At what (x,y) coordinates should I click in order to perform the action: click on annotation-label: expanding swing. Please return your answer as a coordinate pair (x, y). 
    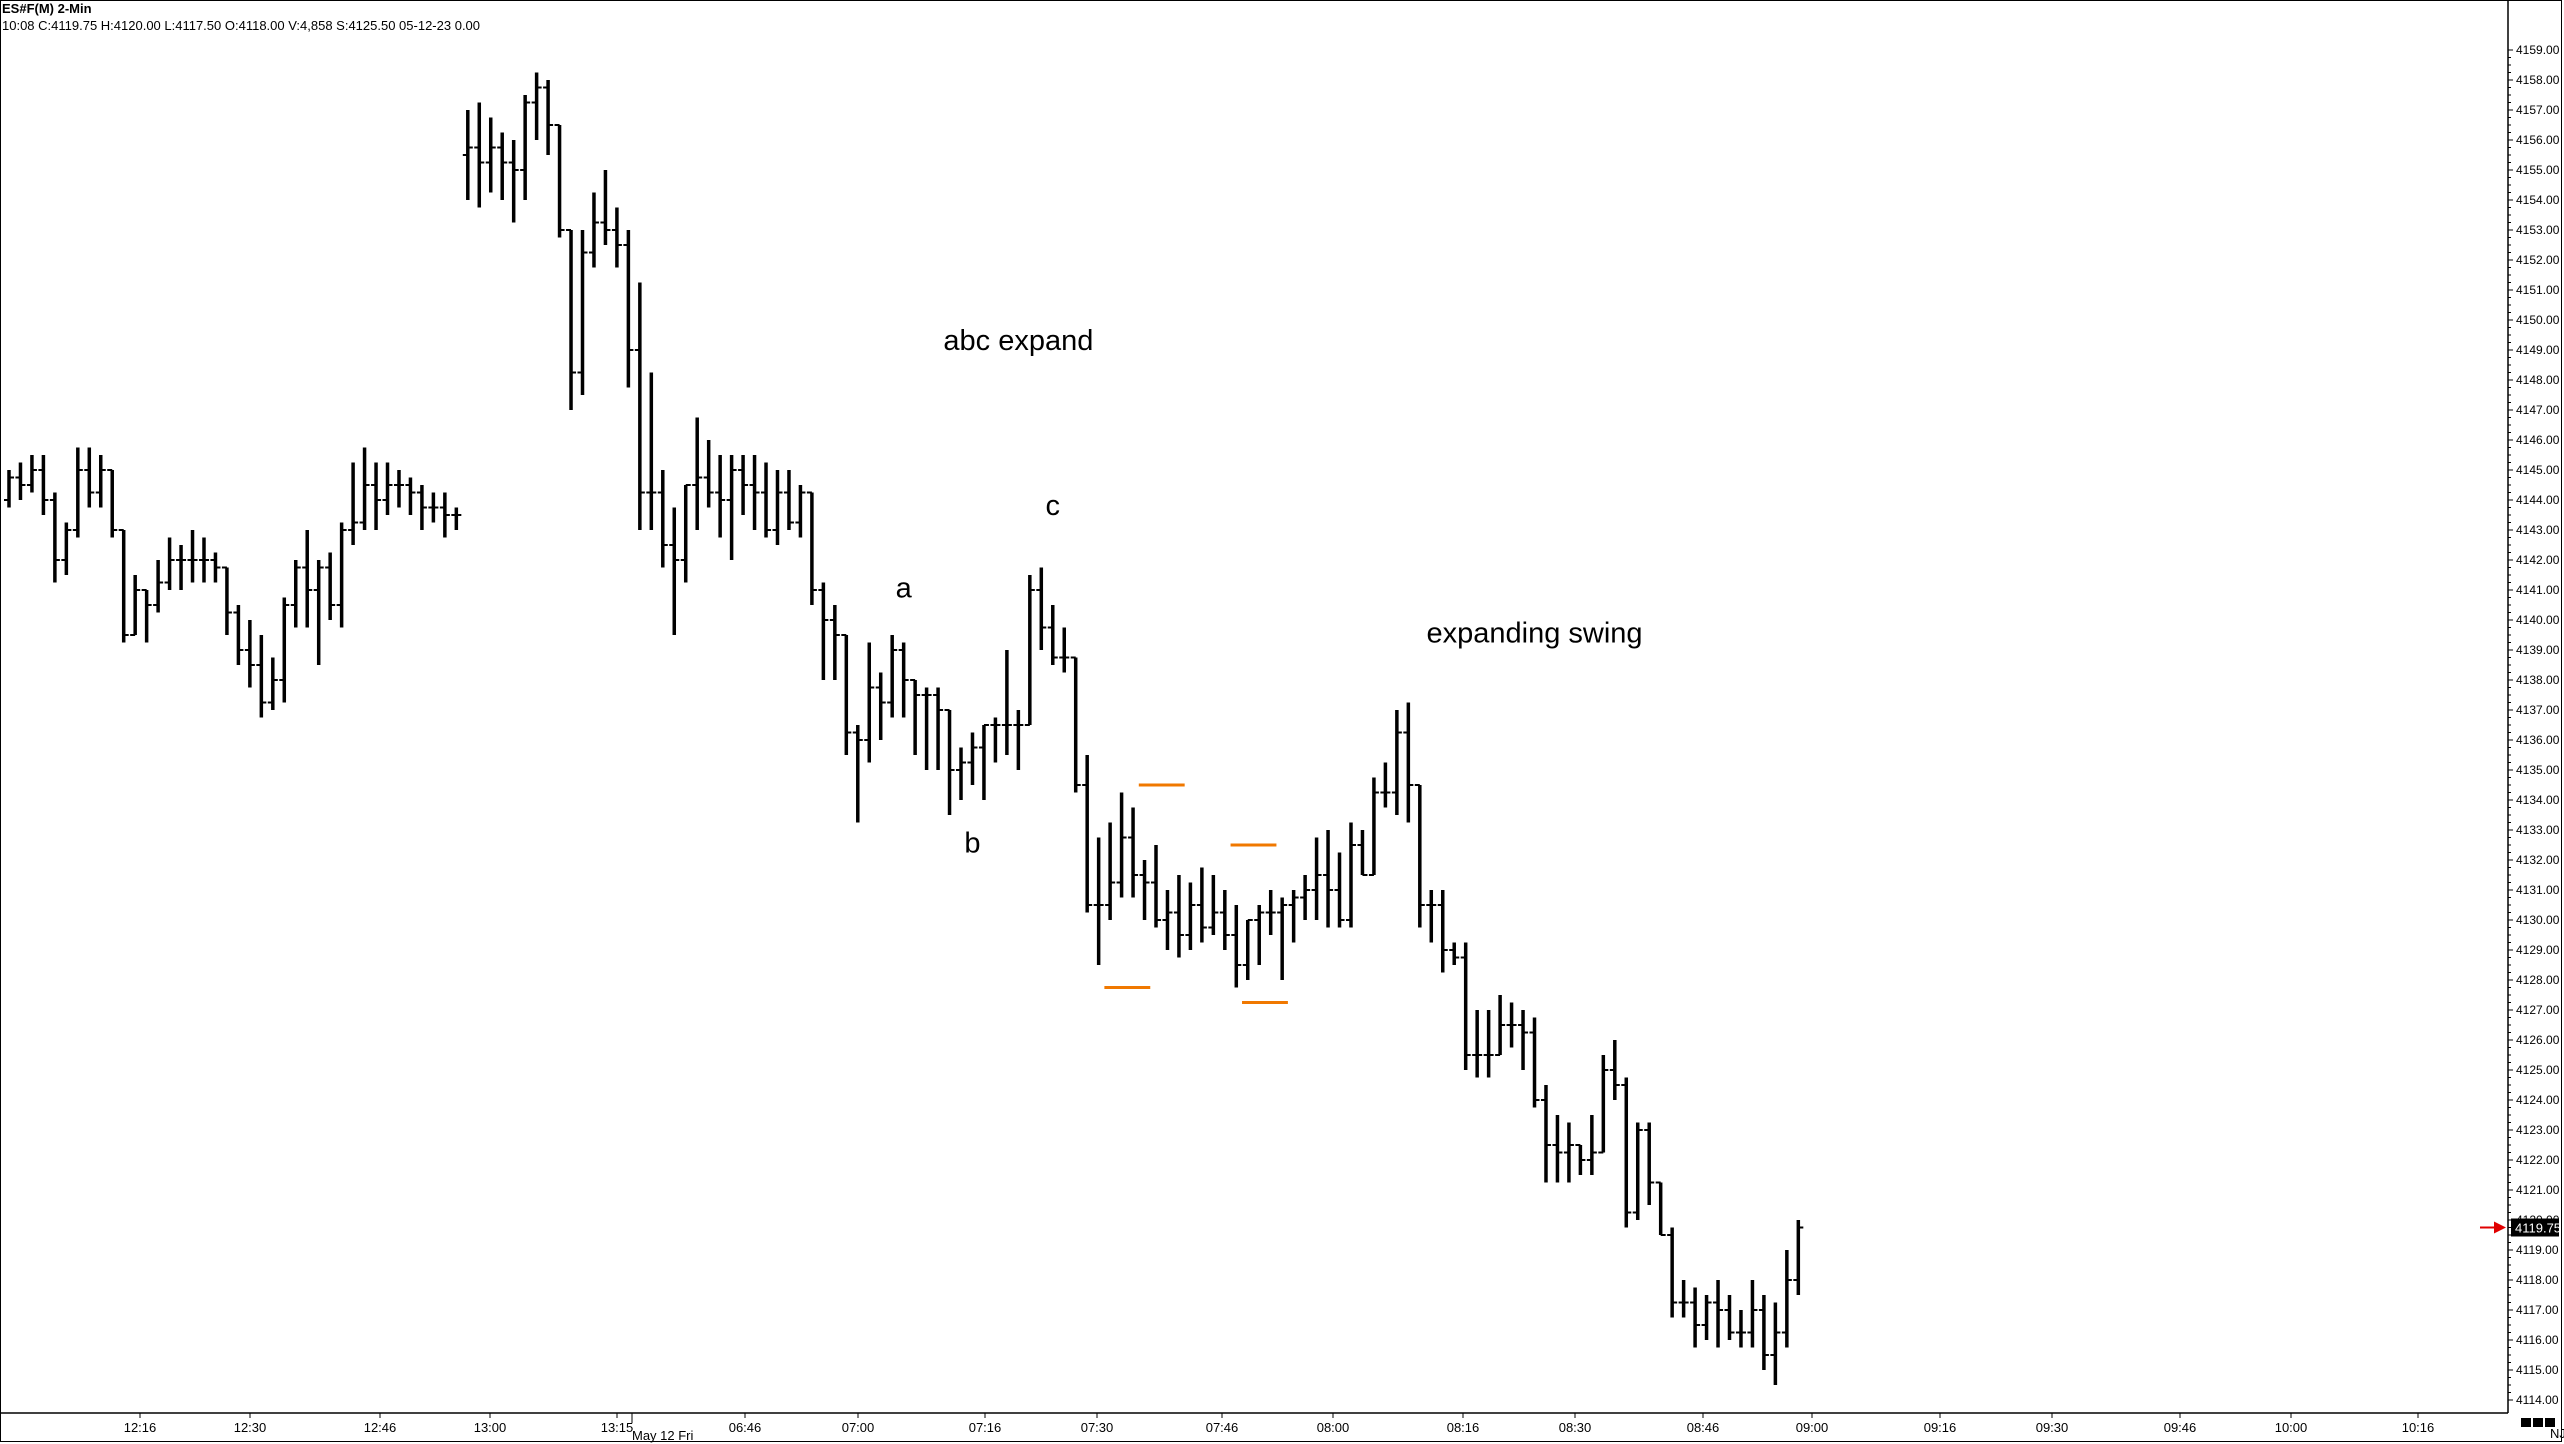
    Looking at the image, I should click on (1534, 634).